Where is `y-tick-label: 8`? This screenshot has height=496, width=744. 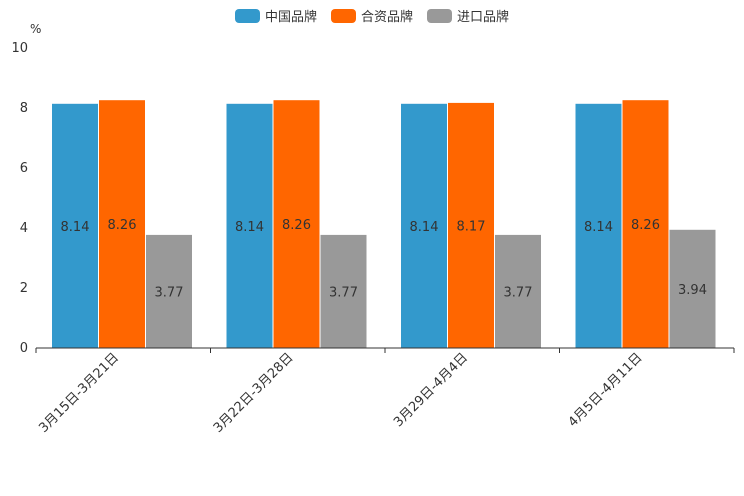
y-tick-label: 8 is located at coordinates (24, 108).